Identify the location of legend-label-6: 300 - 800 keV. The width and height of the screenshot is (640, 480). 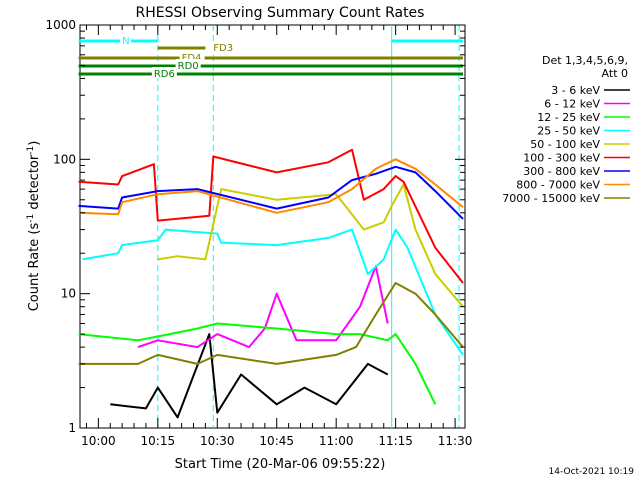
(561, 171).